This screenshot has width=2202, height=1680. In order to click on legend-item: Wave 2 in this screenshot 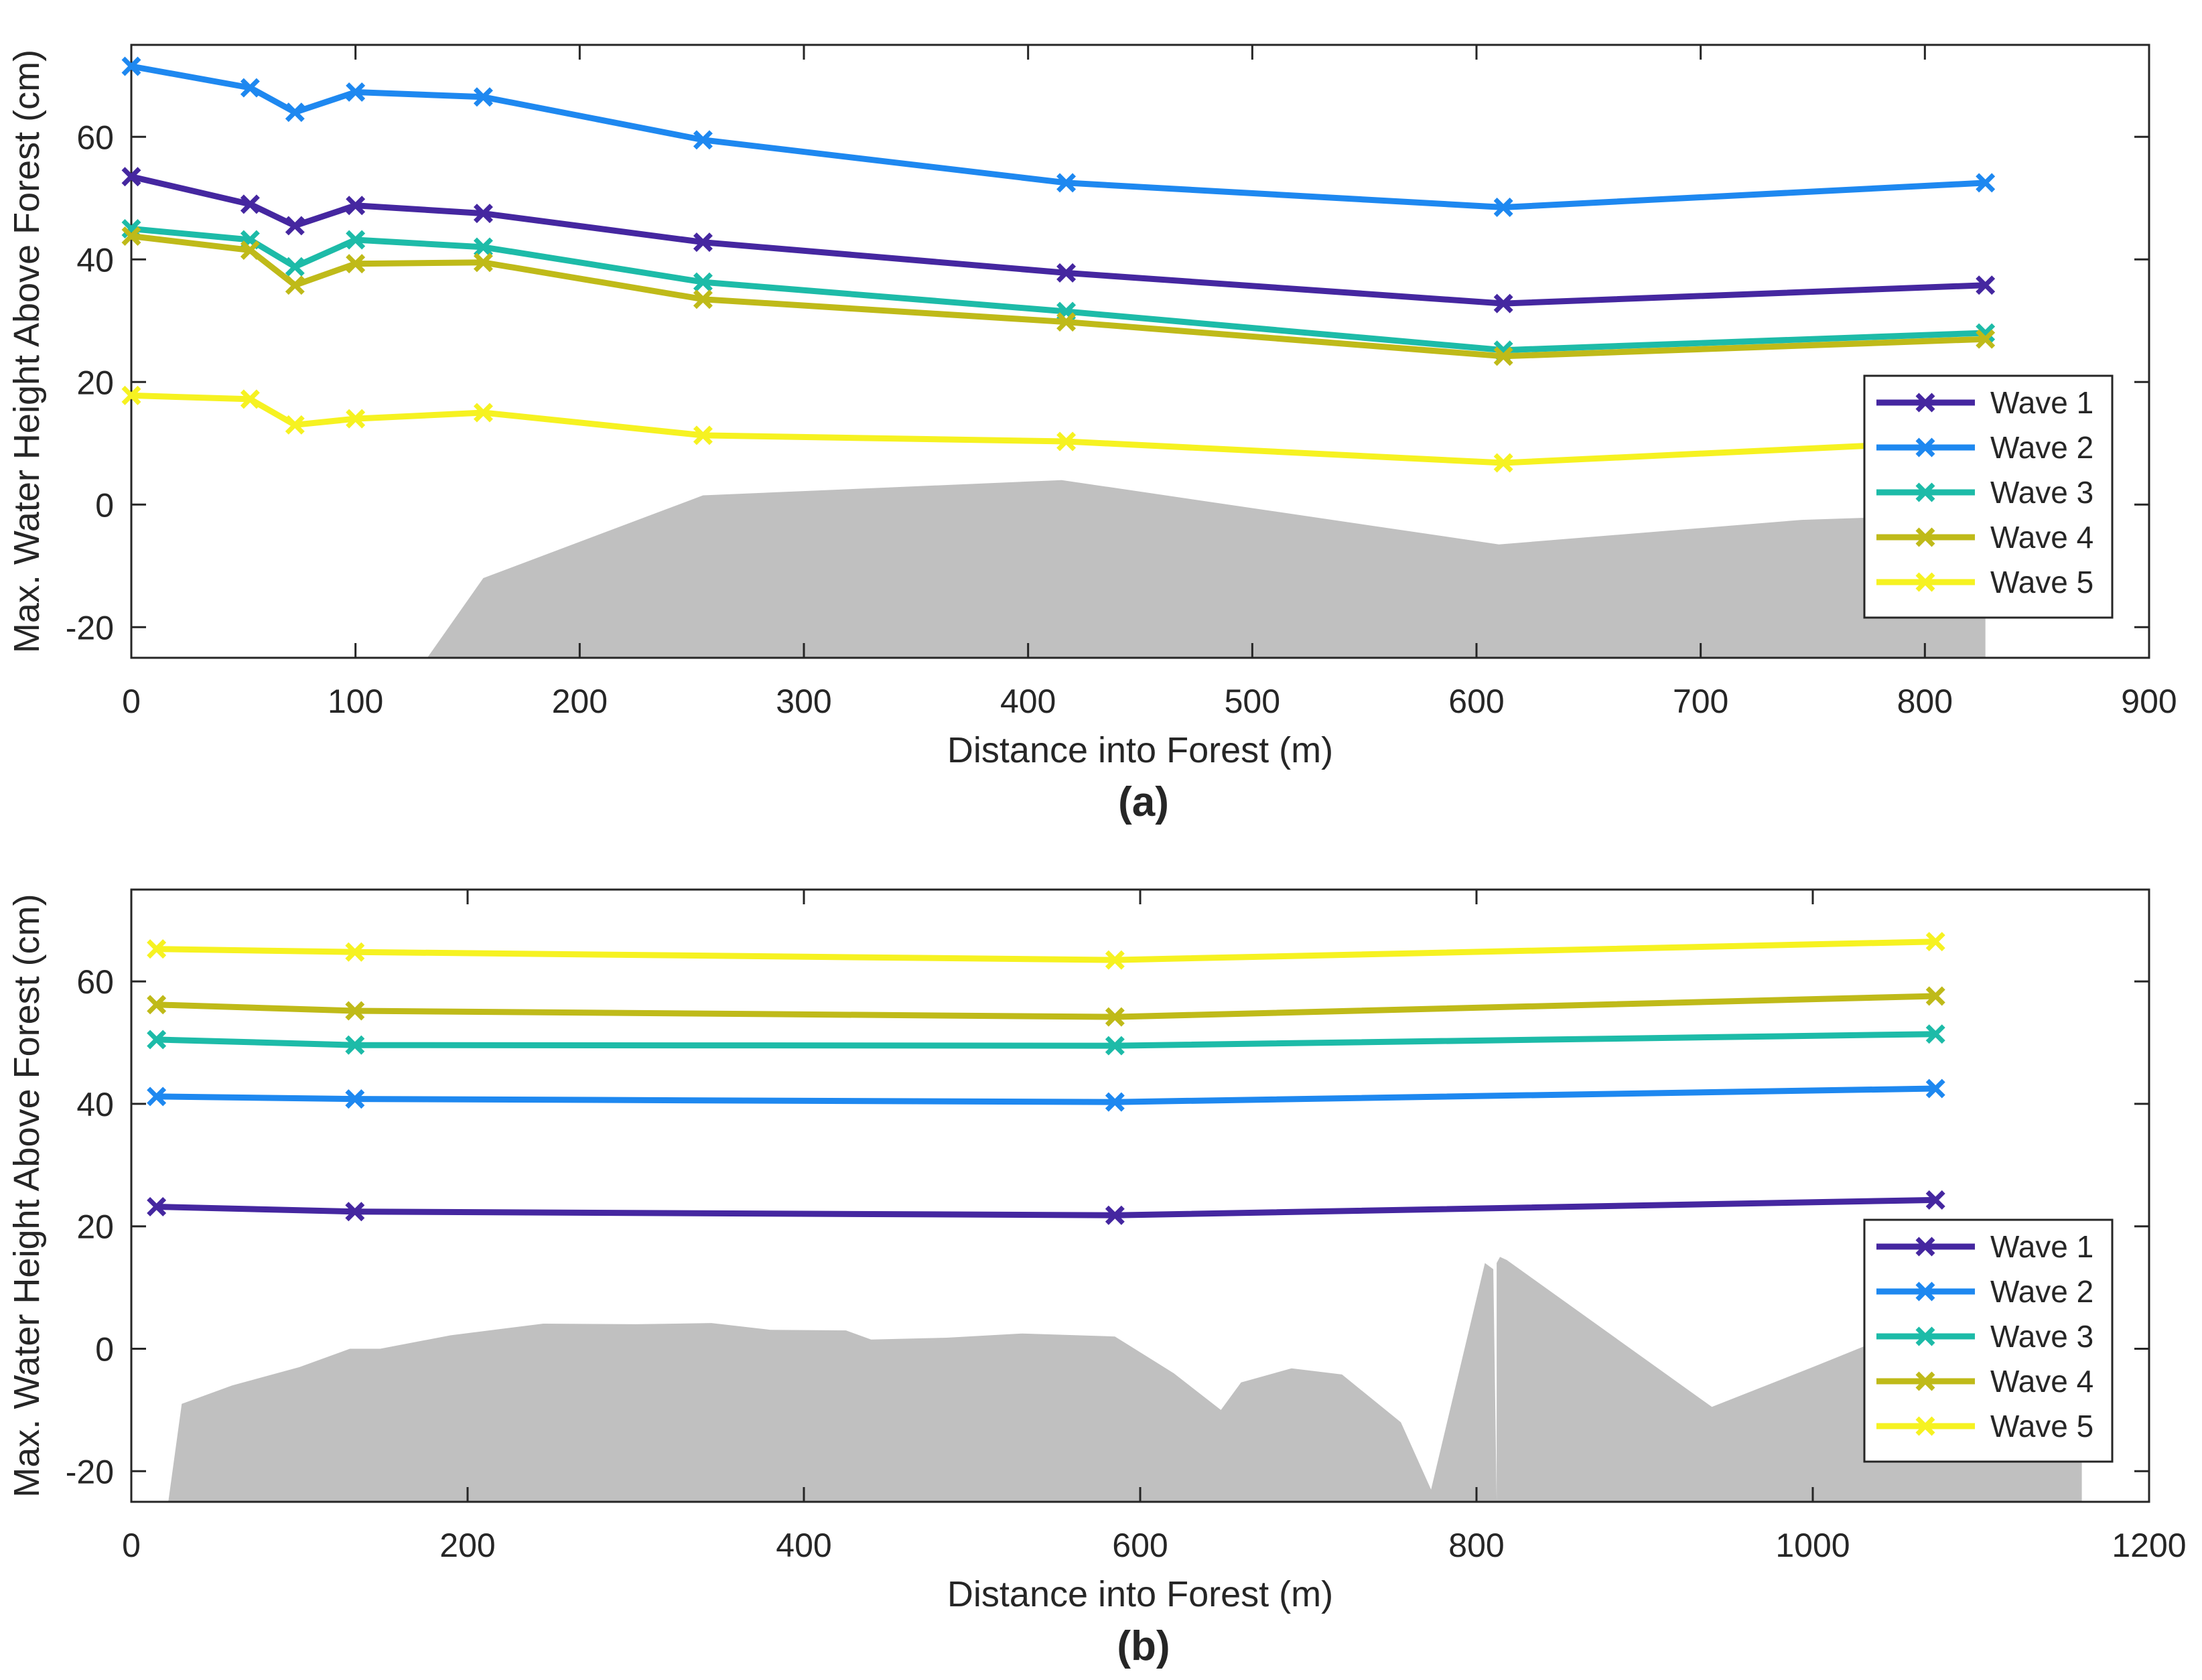, I will do `click(1984, 1292)`.